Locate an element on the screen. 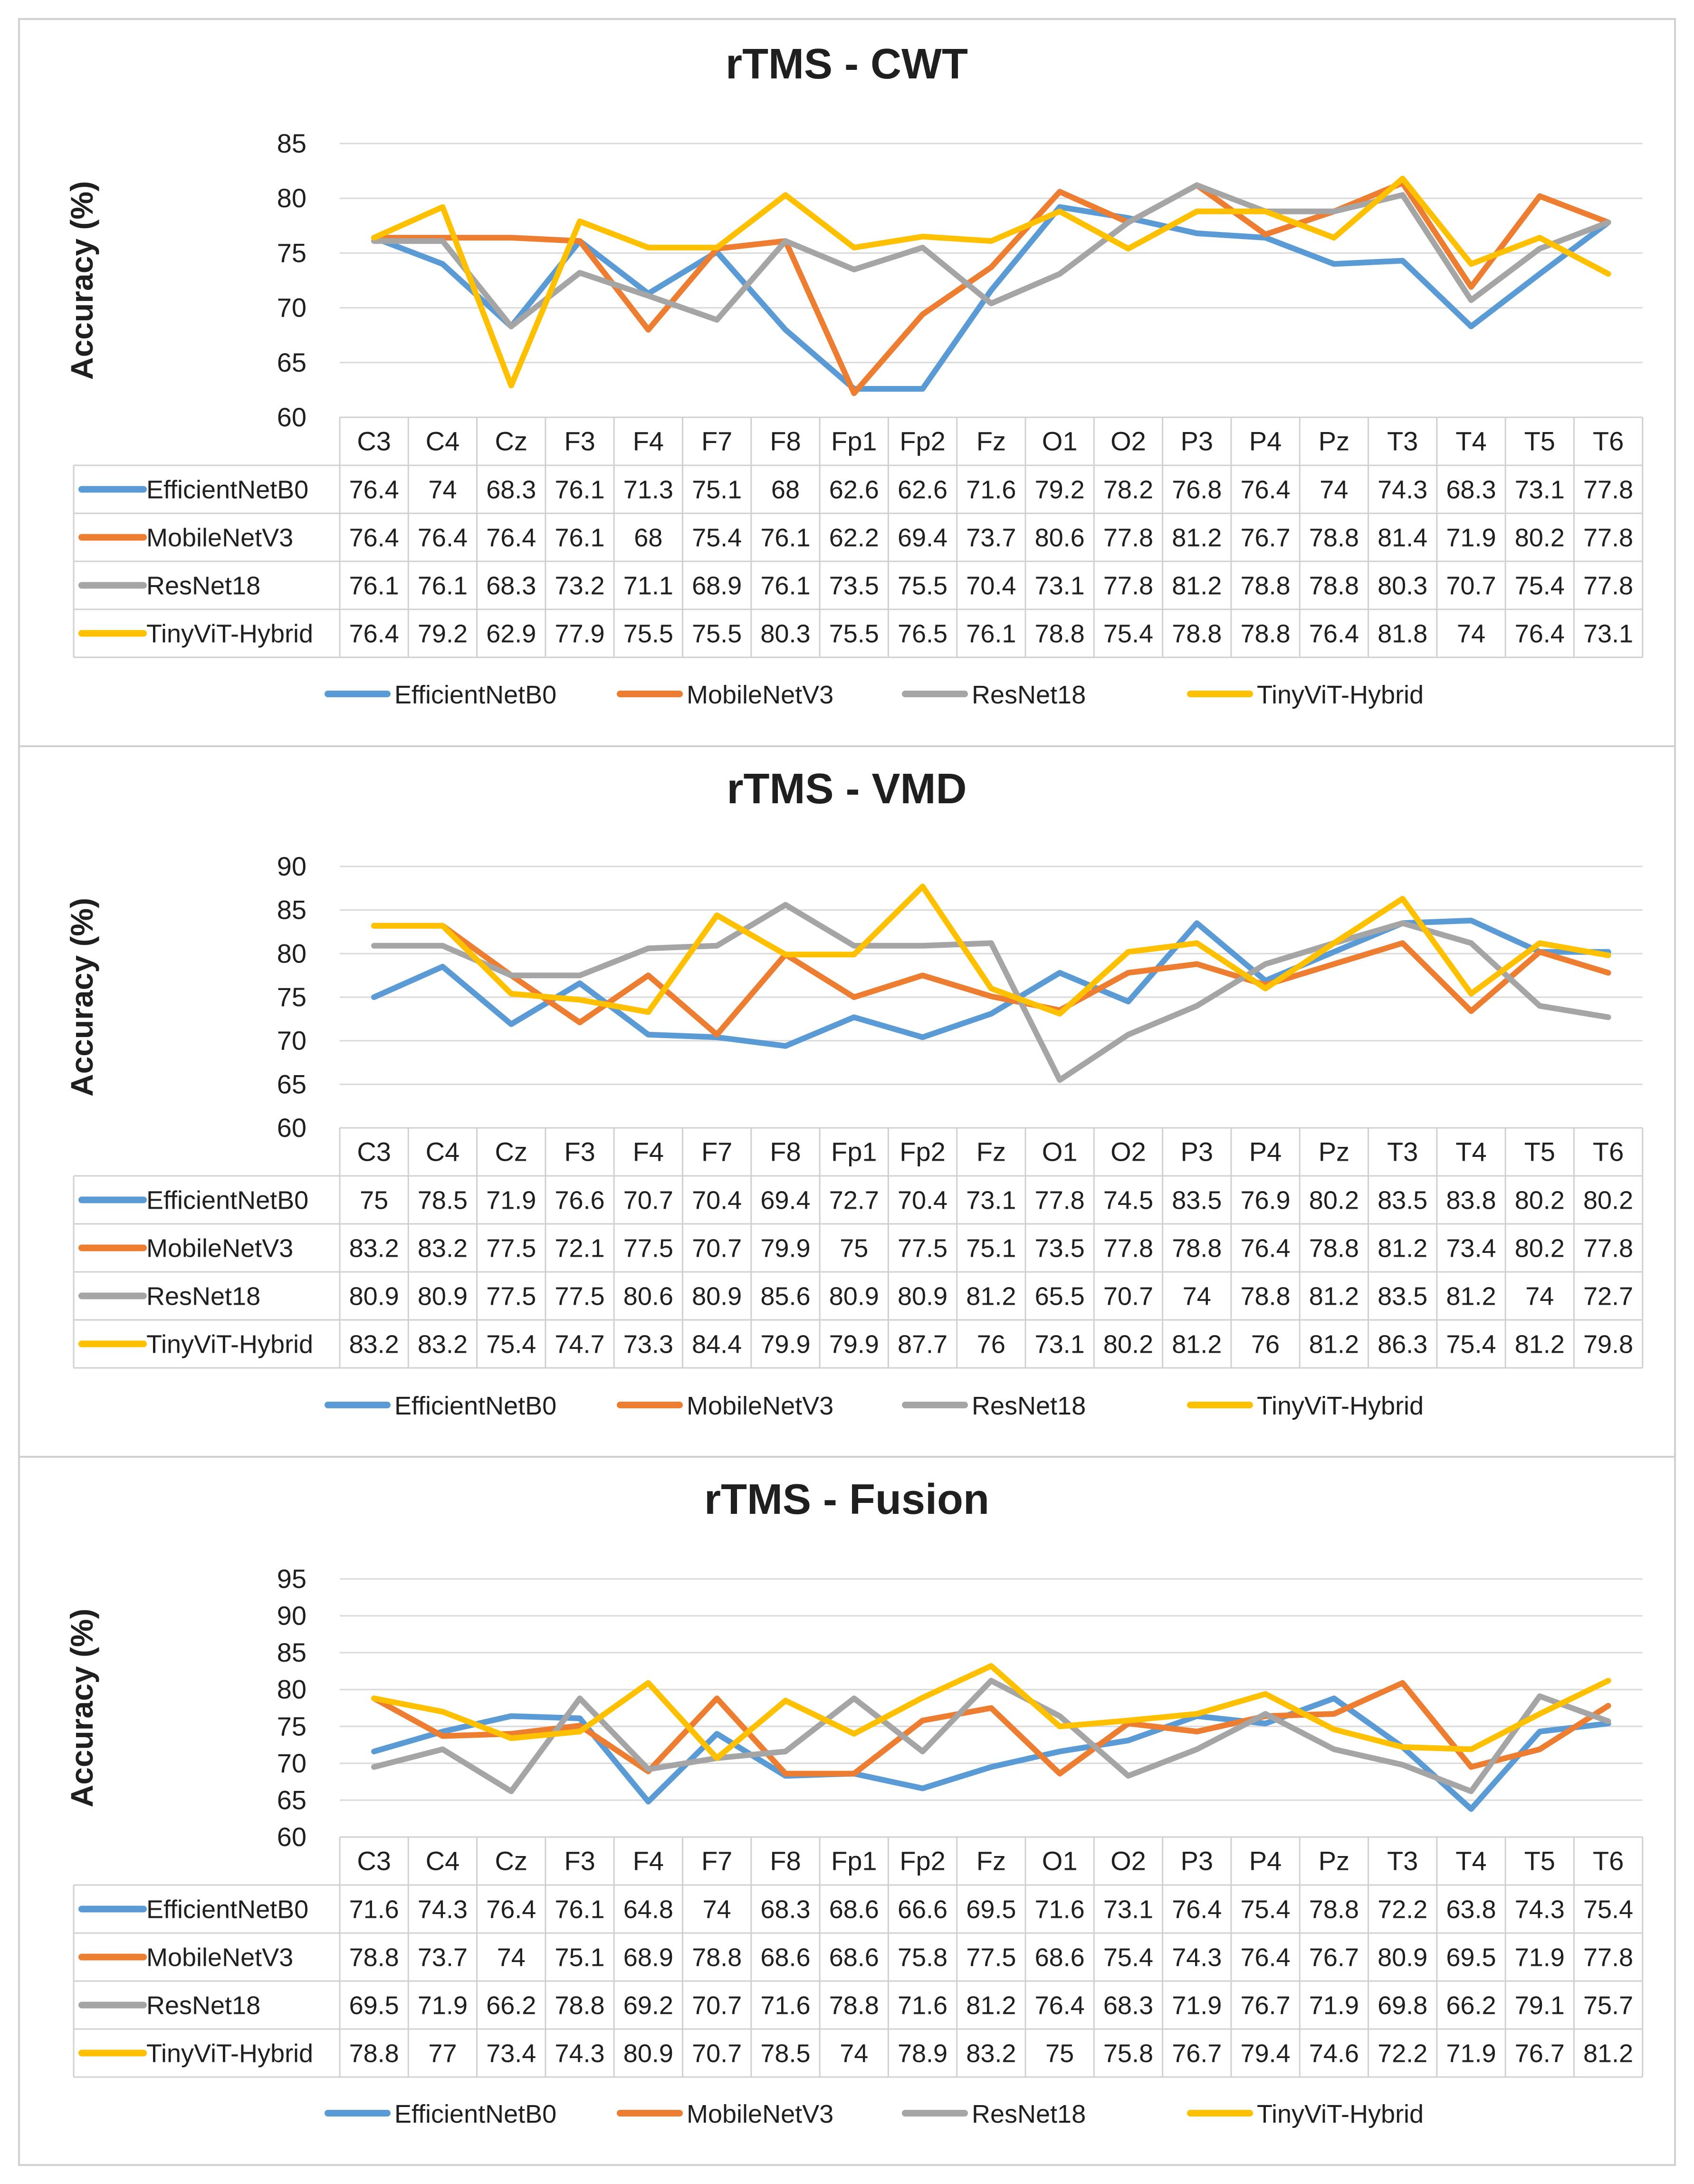  x-tick-label: F7 is located at coordinates (716, 441).